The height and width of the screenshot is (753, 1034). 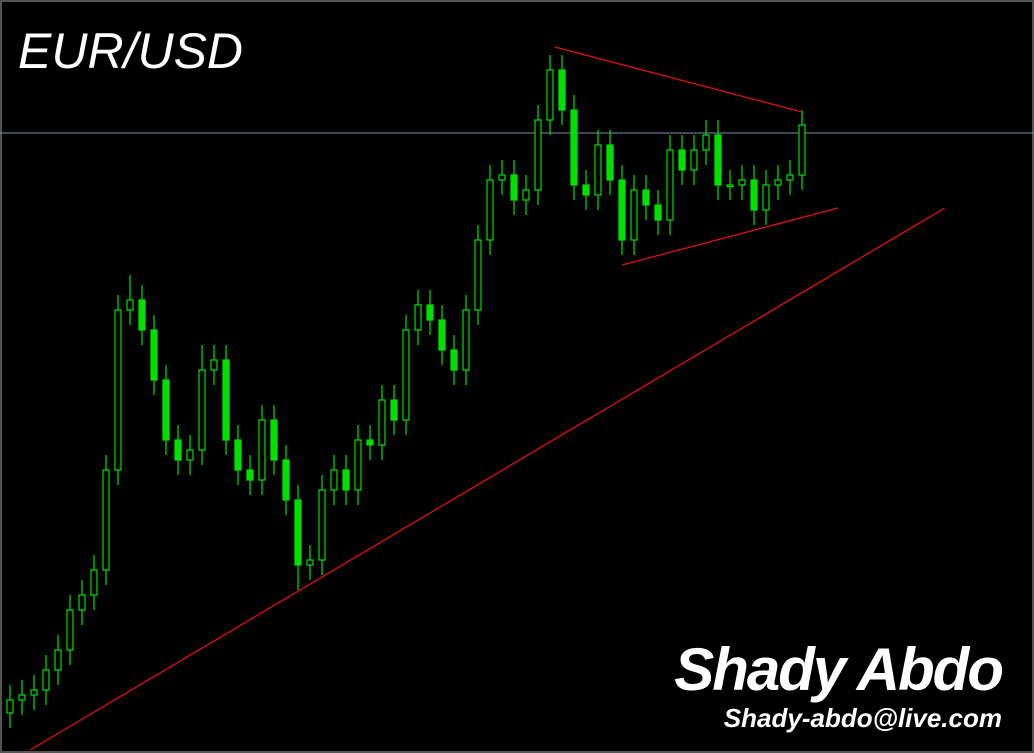 What do you see at coordinates (838, 669) in the screenshot?
I see `author: Shady Abdo` at bounding box center [838, 669].